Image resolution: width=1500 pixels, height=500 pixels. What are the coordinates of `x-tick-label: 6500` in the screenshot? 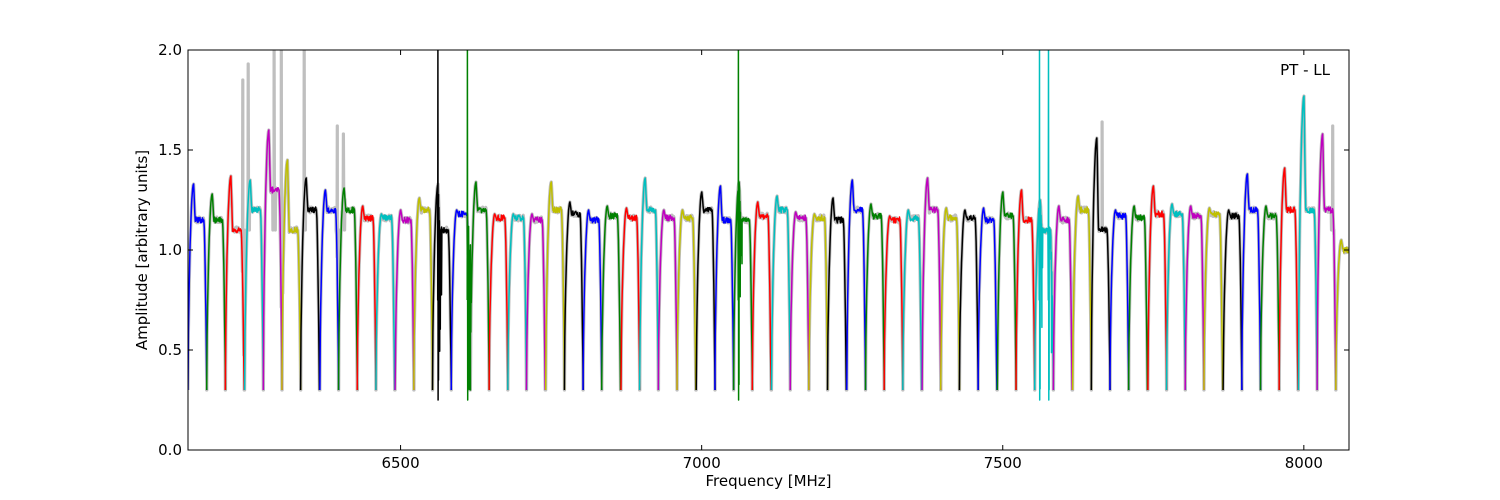 It's located at (400, 463).